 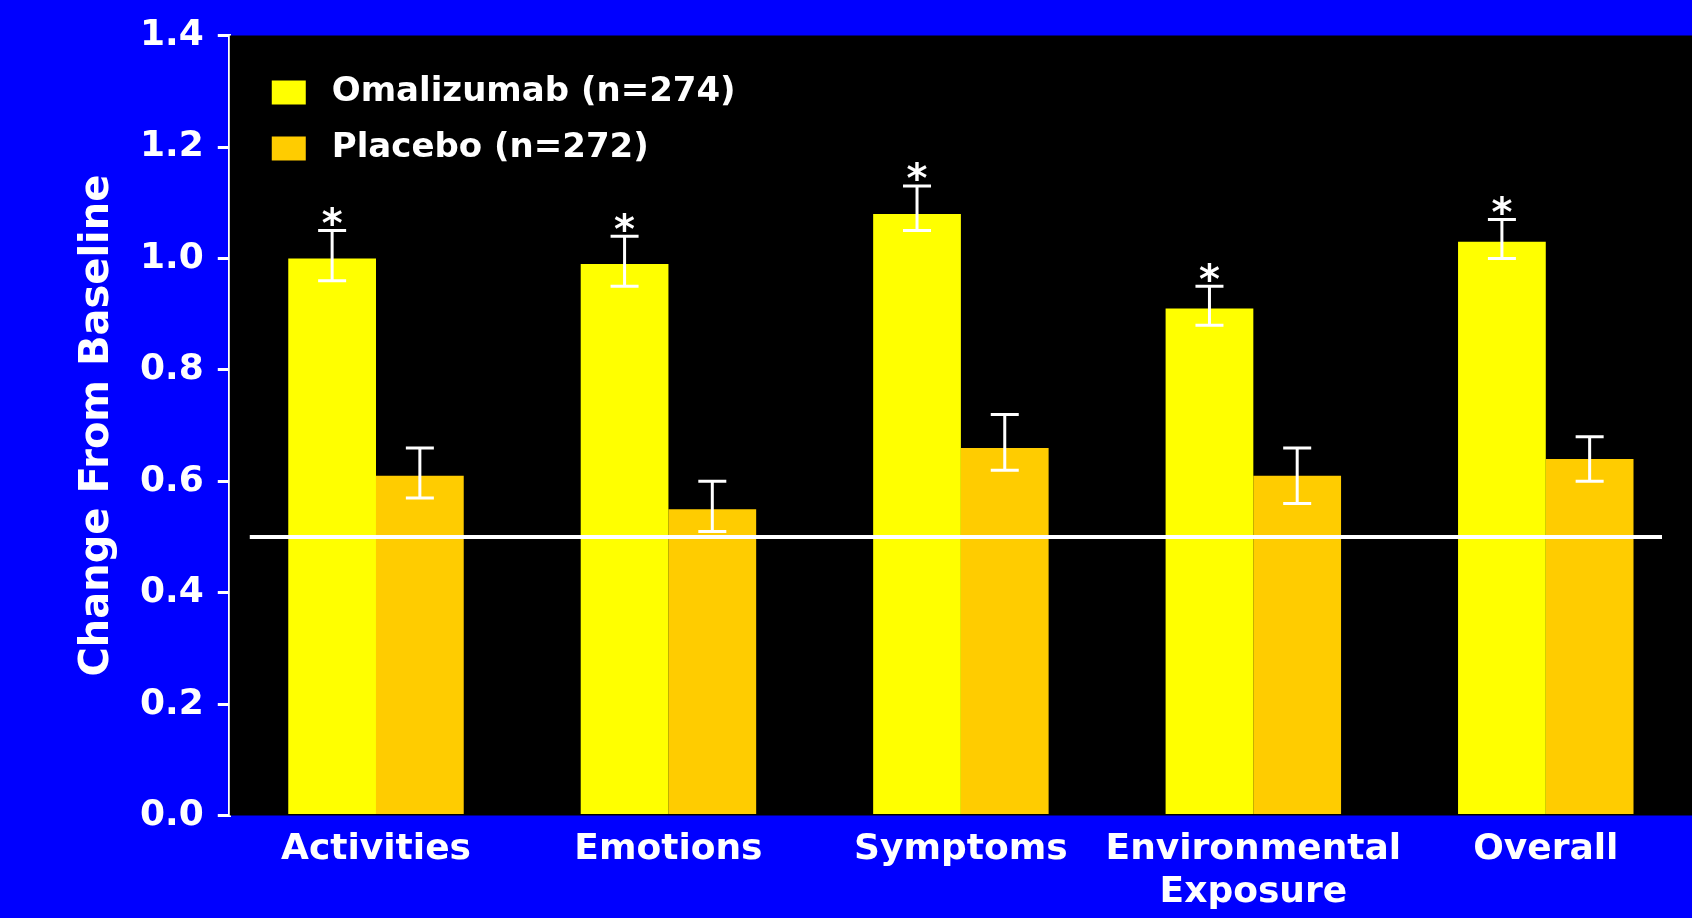 What do you see at coordinates (490, 145) in the screenshot?
I see `legend-label: Placebo (n=272)` at bounding box center [490, 145].